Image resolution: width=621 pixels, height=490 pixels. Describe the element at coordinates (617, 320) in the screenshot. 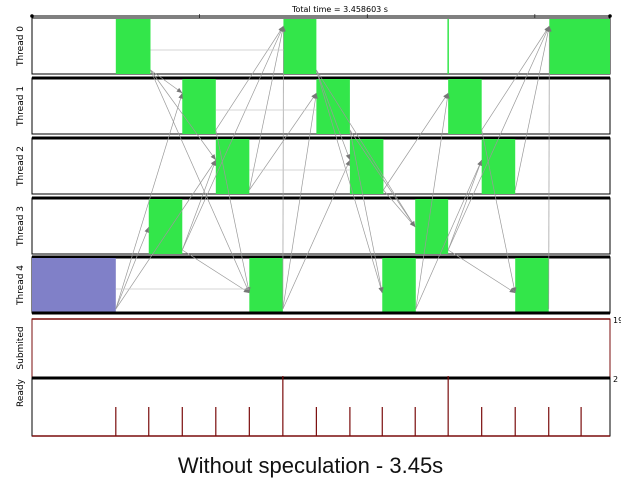

I see `submitted-max-label: 19` at that location.